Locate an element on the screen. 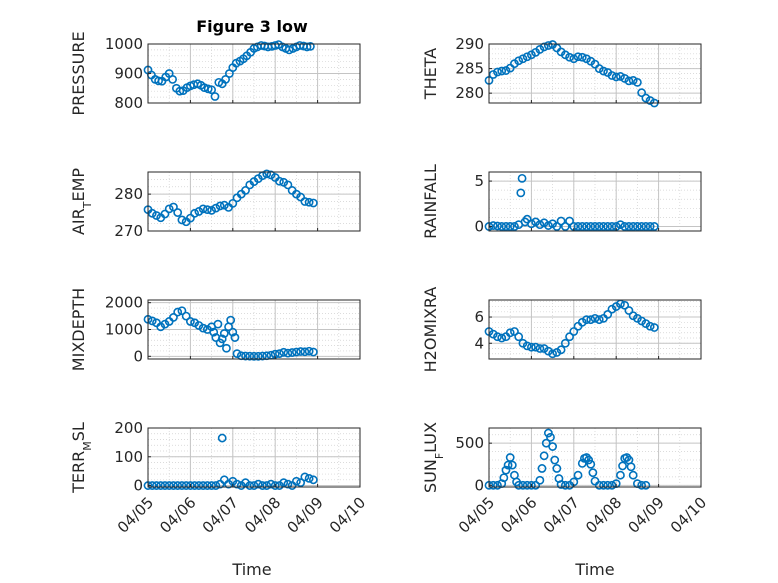 This screenshot has height=583, width=778. y-axis-label-part: THETA is located at coordinates (430, 74).